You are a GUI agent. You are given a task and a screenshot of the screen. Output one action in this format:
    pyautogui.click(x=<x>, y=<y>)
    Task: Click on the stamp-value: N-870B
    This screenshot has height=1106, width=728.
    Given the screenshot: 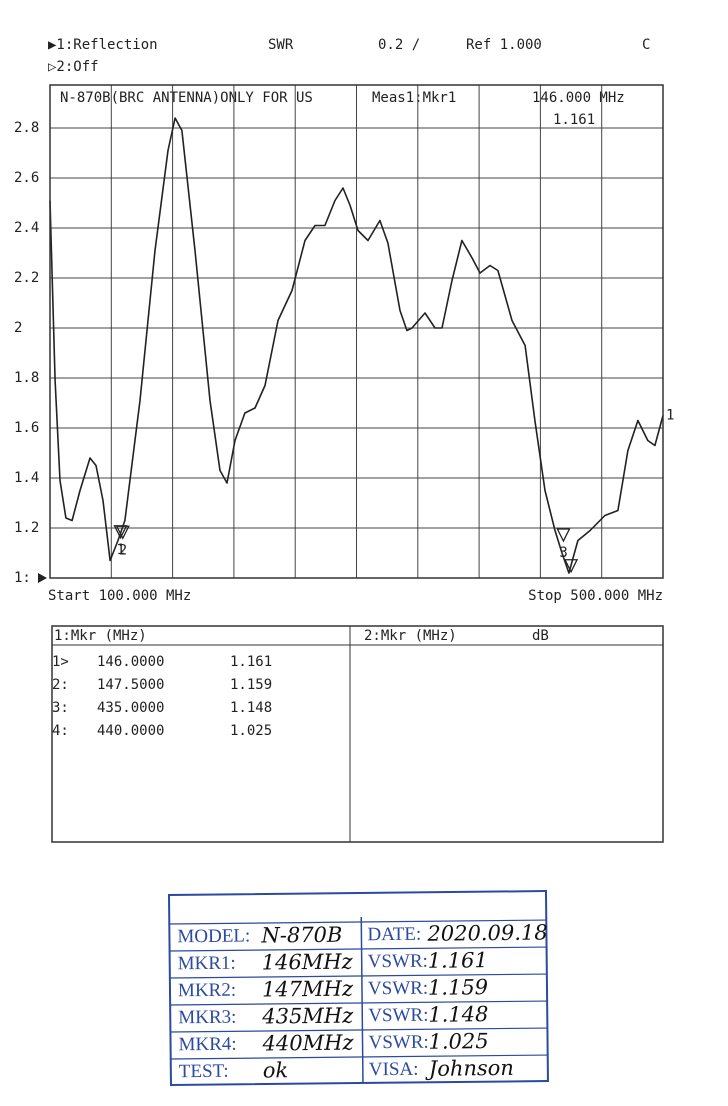 What is the action you would take?
    pyautogui.click(x=301, y=935)
    